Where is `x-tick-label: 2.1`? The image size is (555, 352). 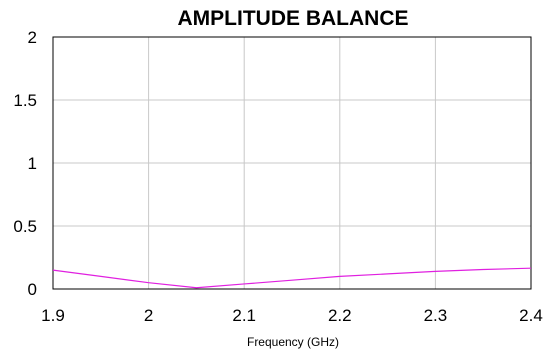 x-tick-label: 2.1 is located at coordinates (244, 315).